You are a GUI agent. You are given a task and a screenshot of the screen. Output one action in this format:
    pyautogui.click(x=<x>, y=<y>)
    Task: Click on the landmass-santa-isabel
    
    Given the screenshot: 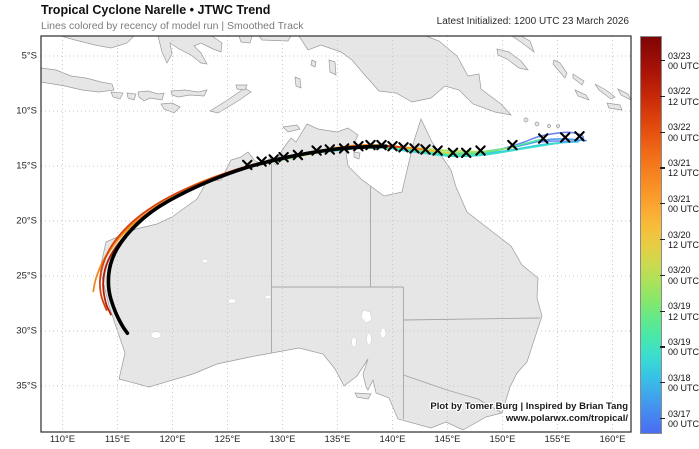 What is the action you would take?
    pyautogui.click(x=605, y=91)
    